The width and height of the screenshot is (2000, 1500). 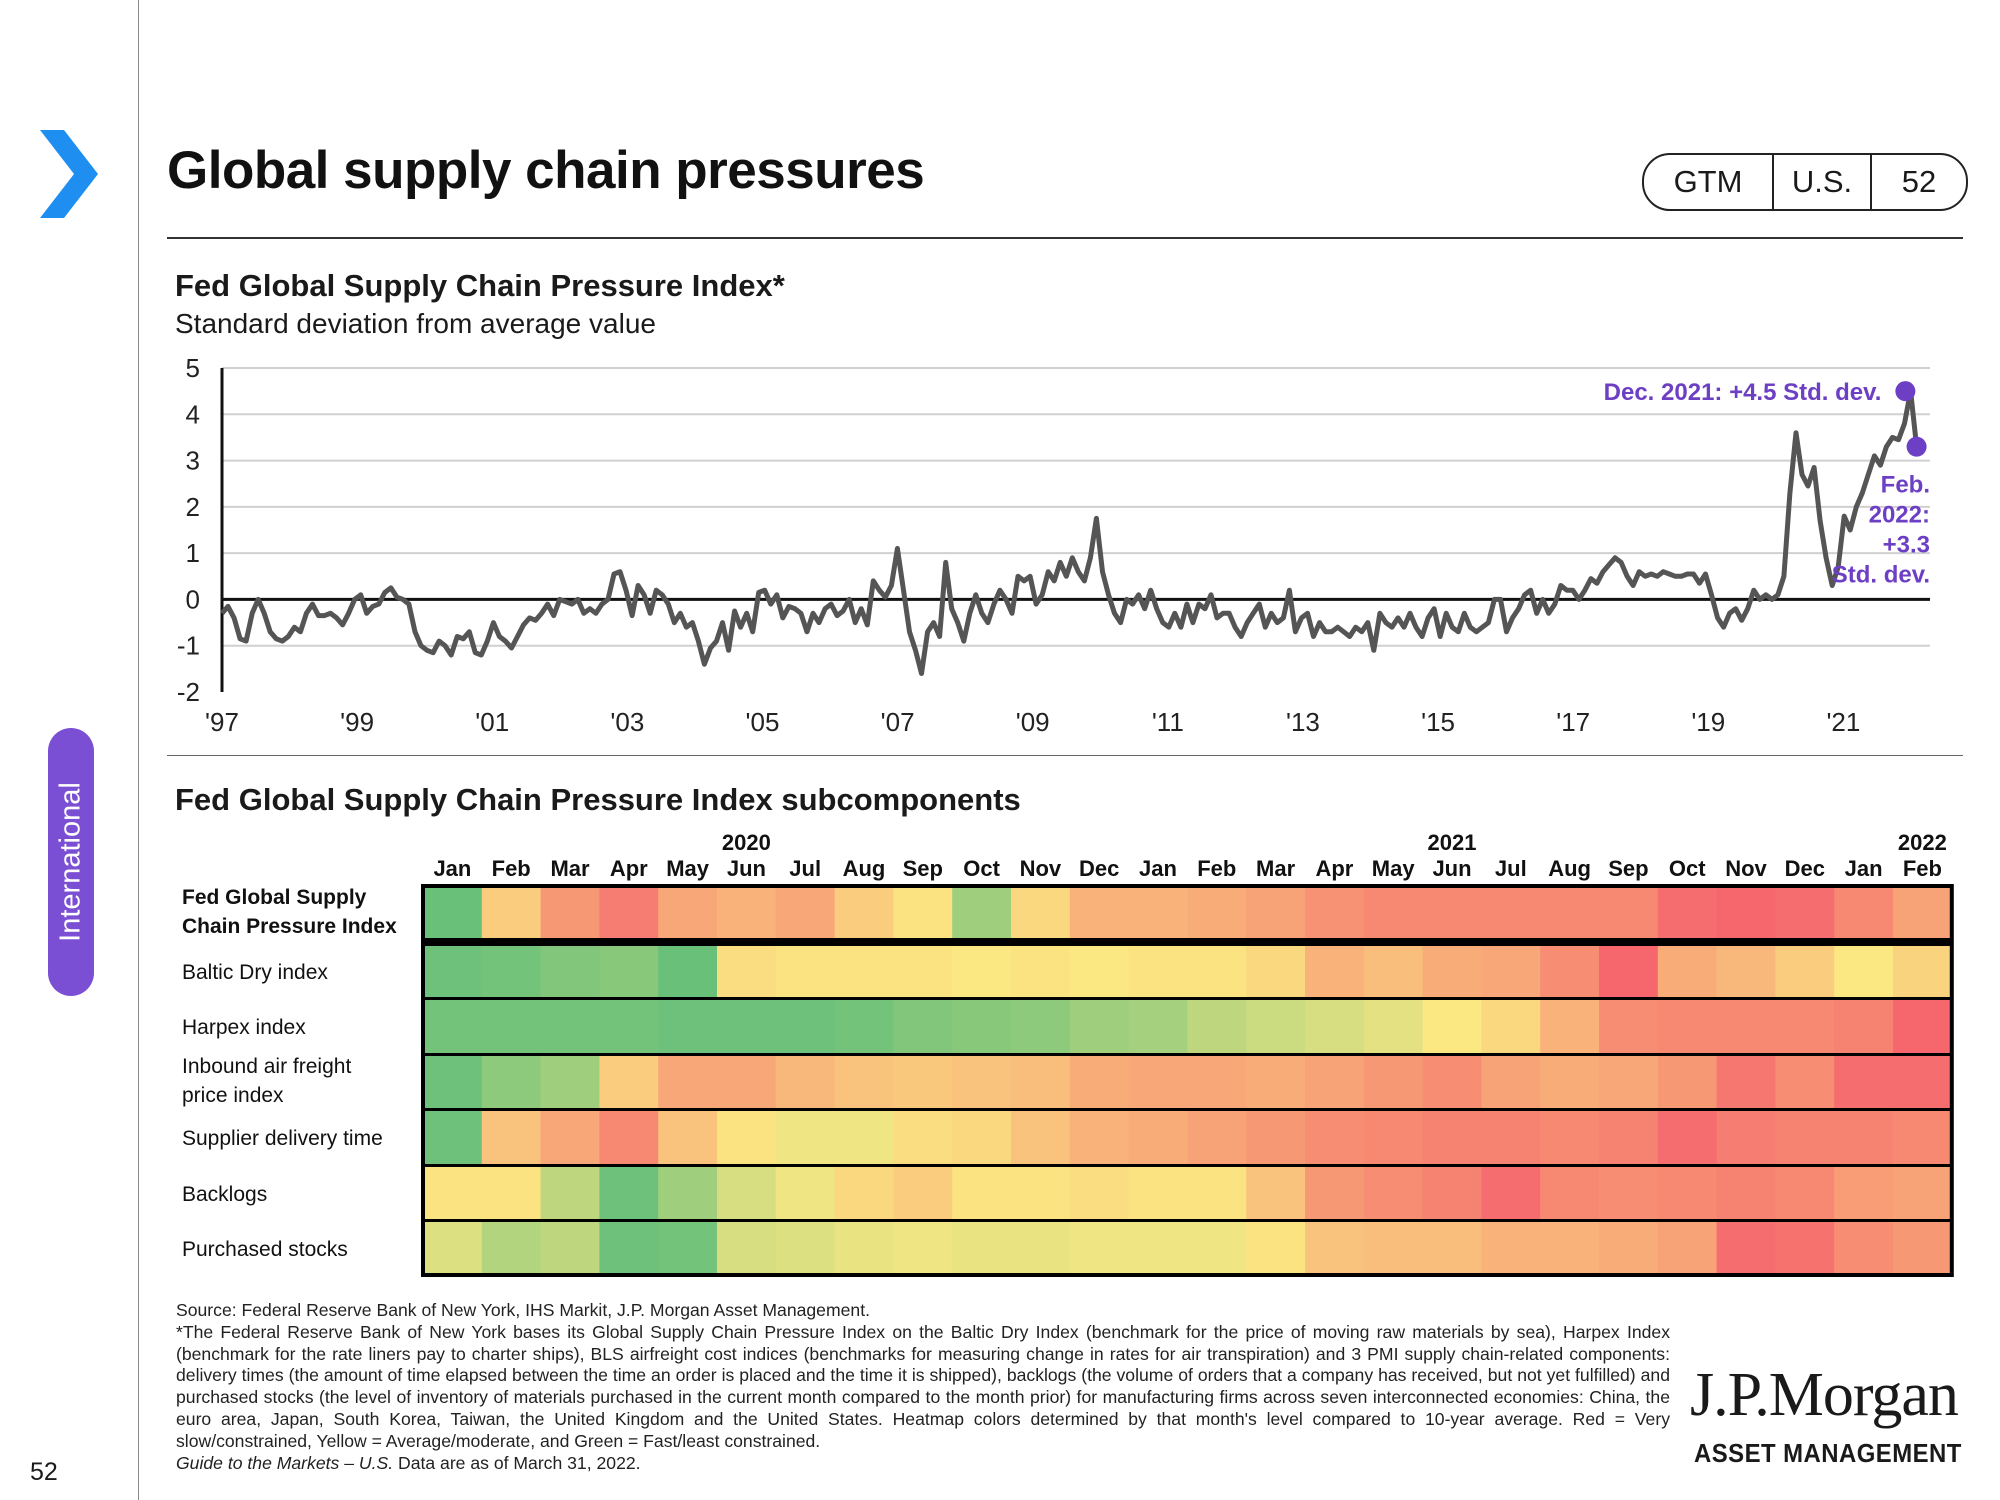 What do you see at coordinates (1824, 1395) in the screenshot?
I see `jpmorgan-logo: J.P.Morgan` at bounding box center [1824, 1395].